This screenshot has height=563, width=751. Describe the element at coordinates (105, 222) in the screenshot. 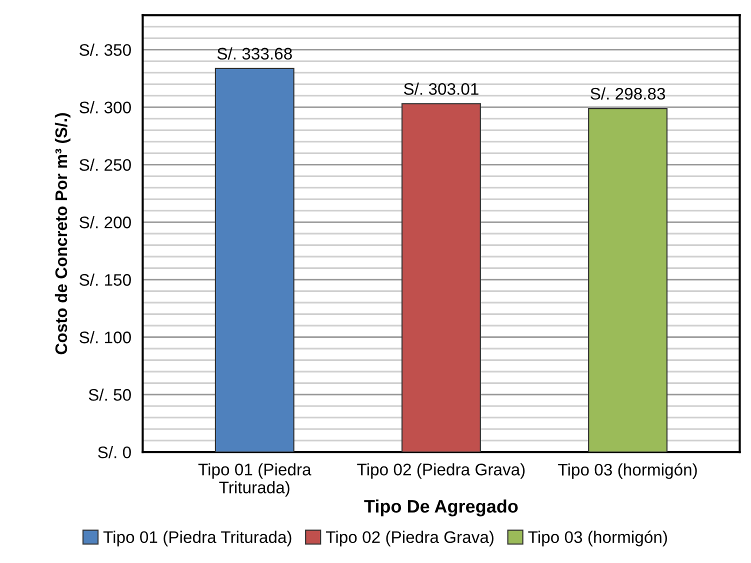

I see `y-tick-label: S/. 200` at that location.